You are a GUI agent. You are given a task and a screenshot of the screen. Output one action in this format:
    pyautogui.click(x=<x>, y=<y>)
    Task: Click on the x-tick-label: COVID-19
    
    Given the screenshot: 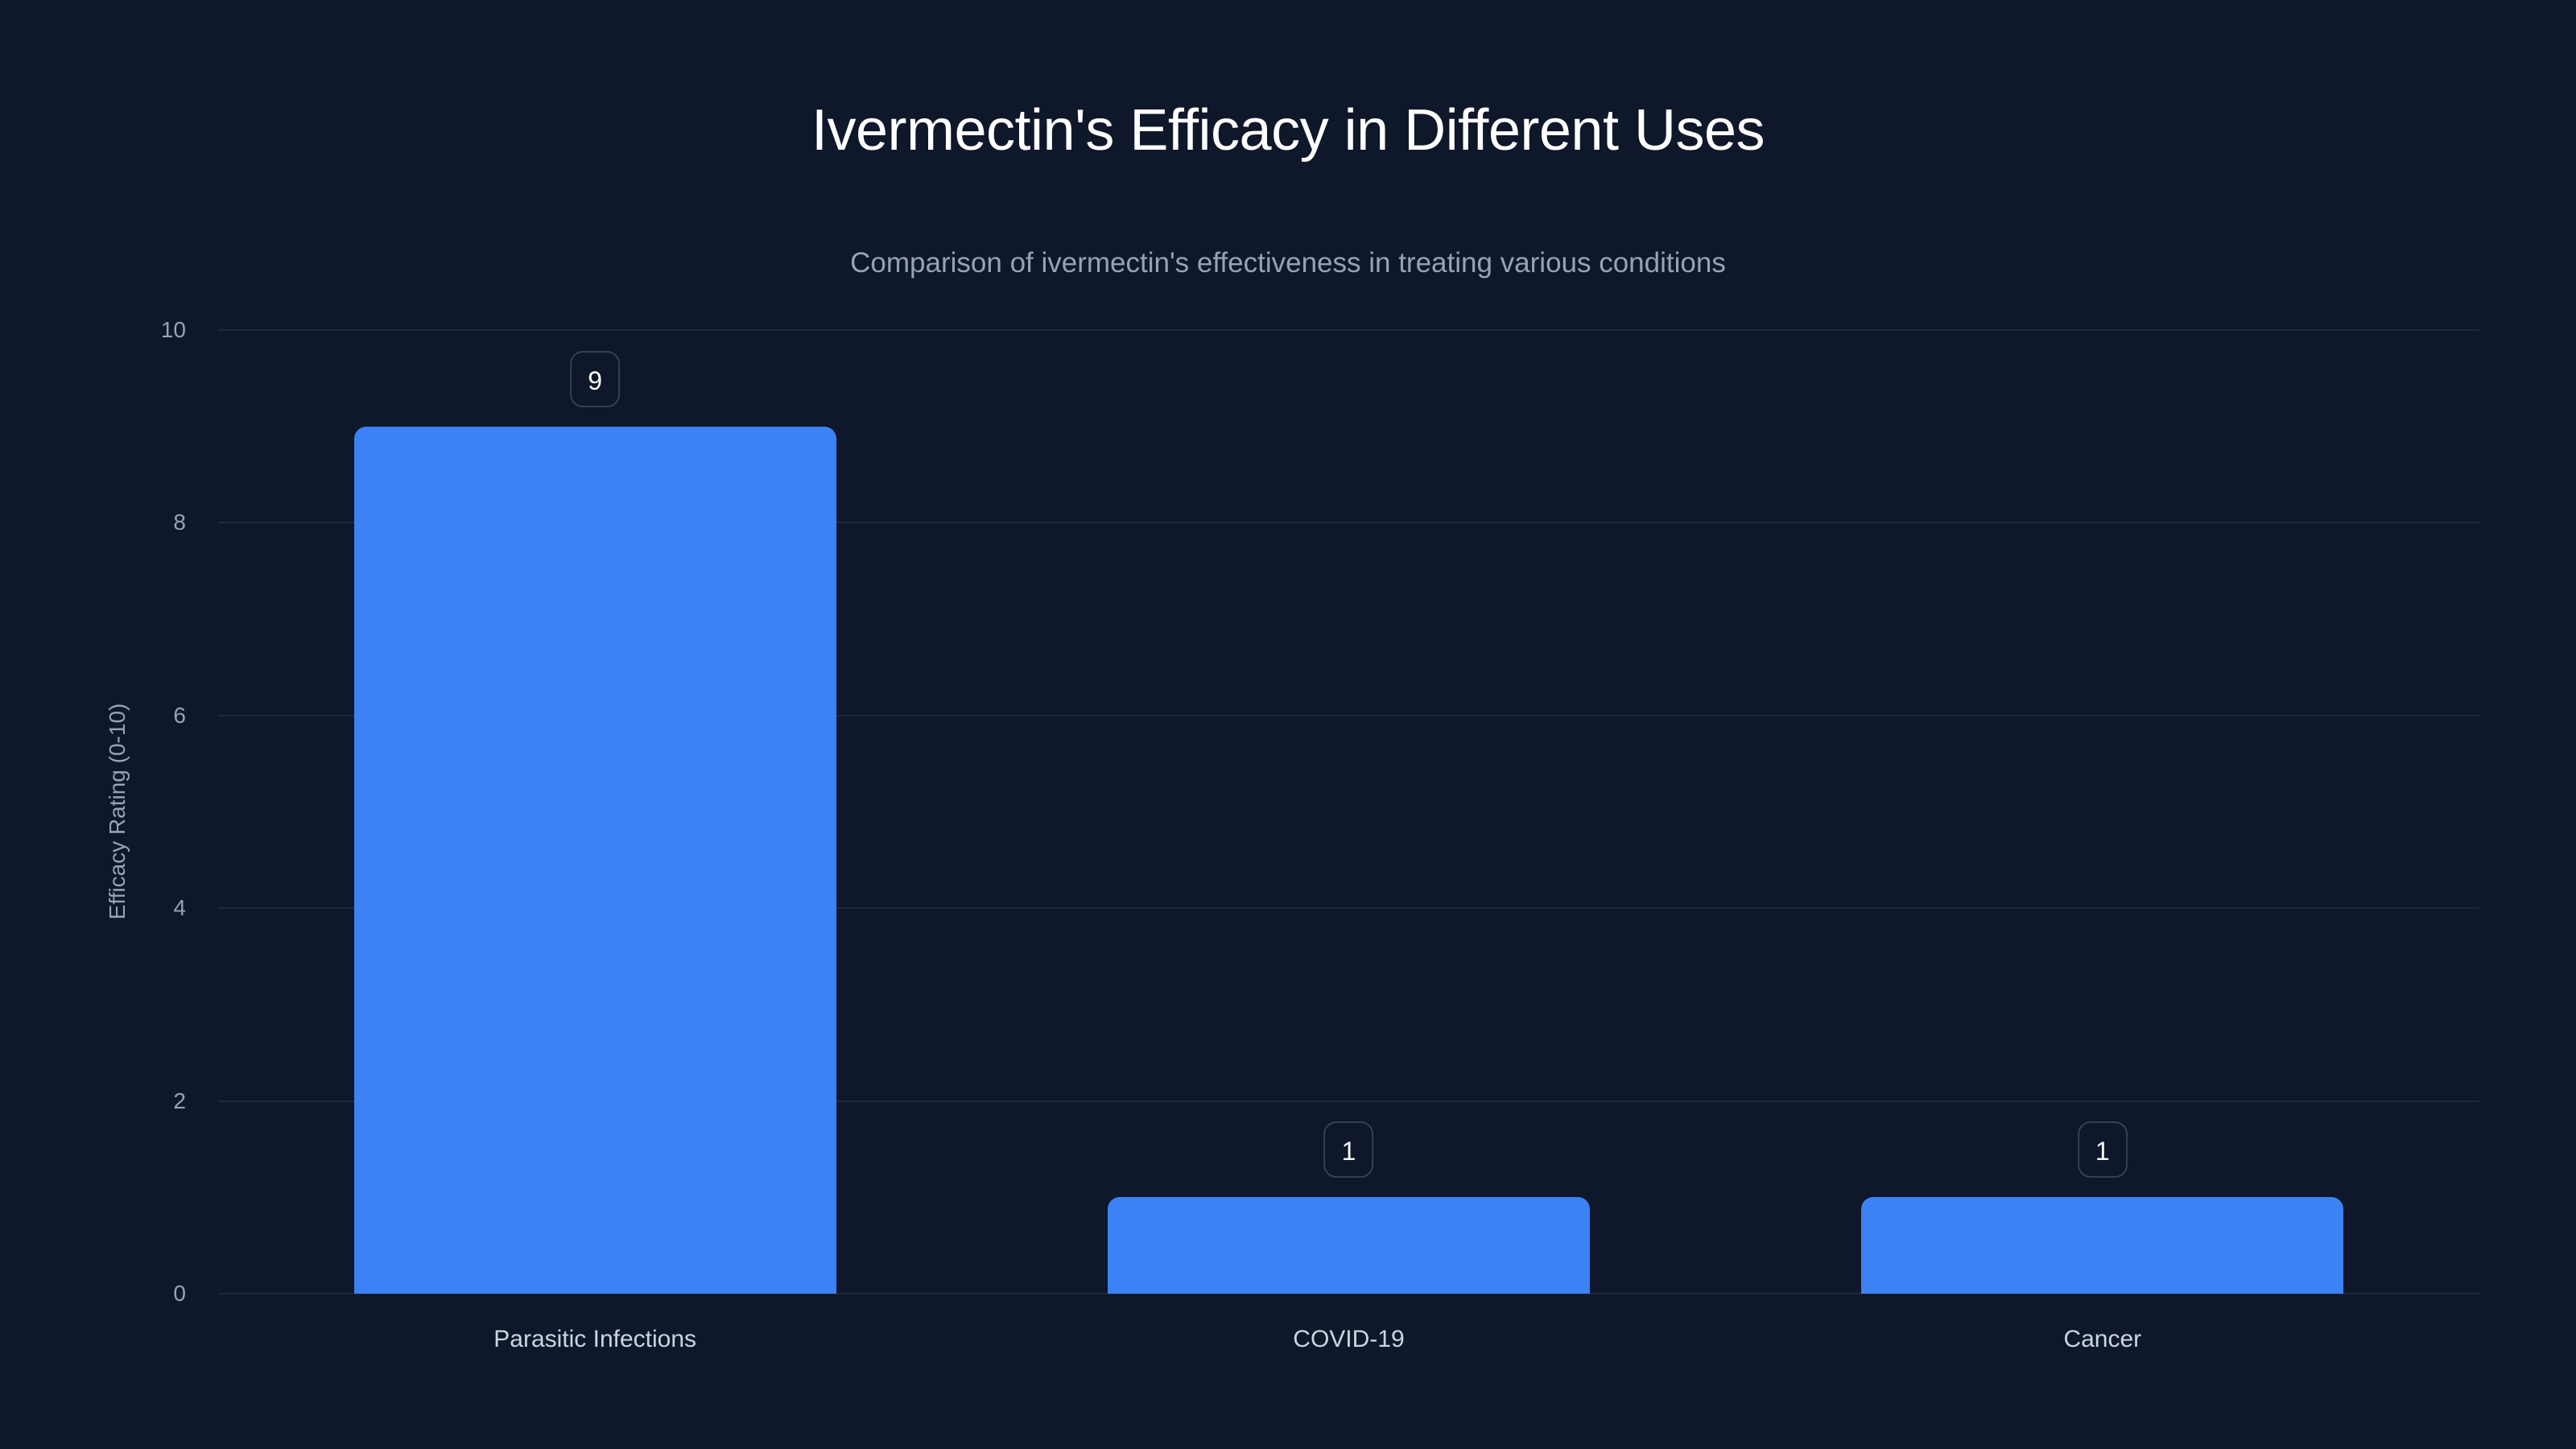 What is the action you would take?
    pyautogui.click(x=1349, y=1339)
    